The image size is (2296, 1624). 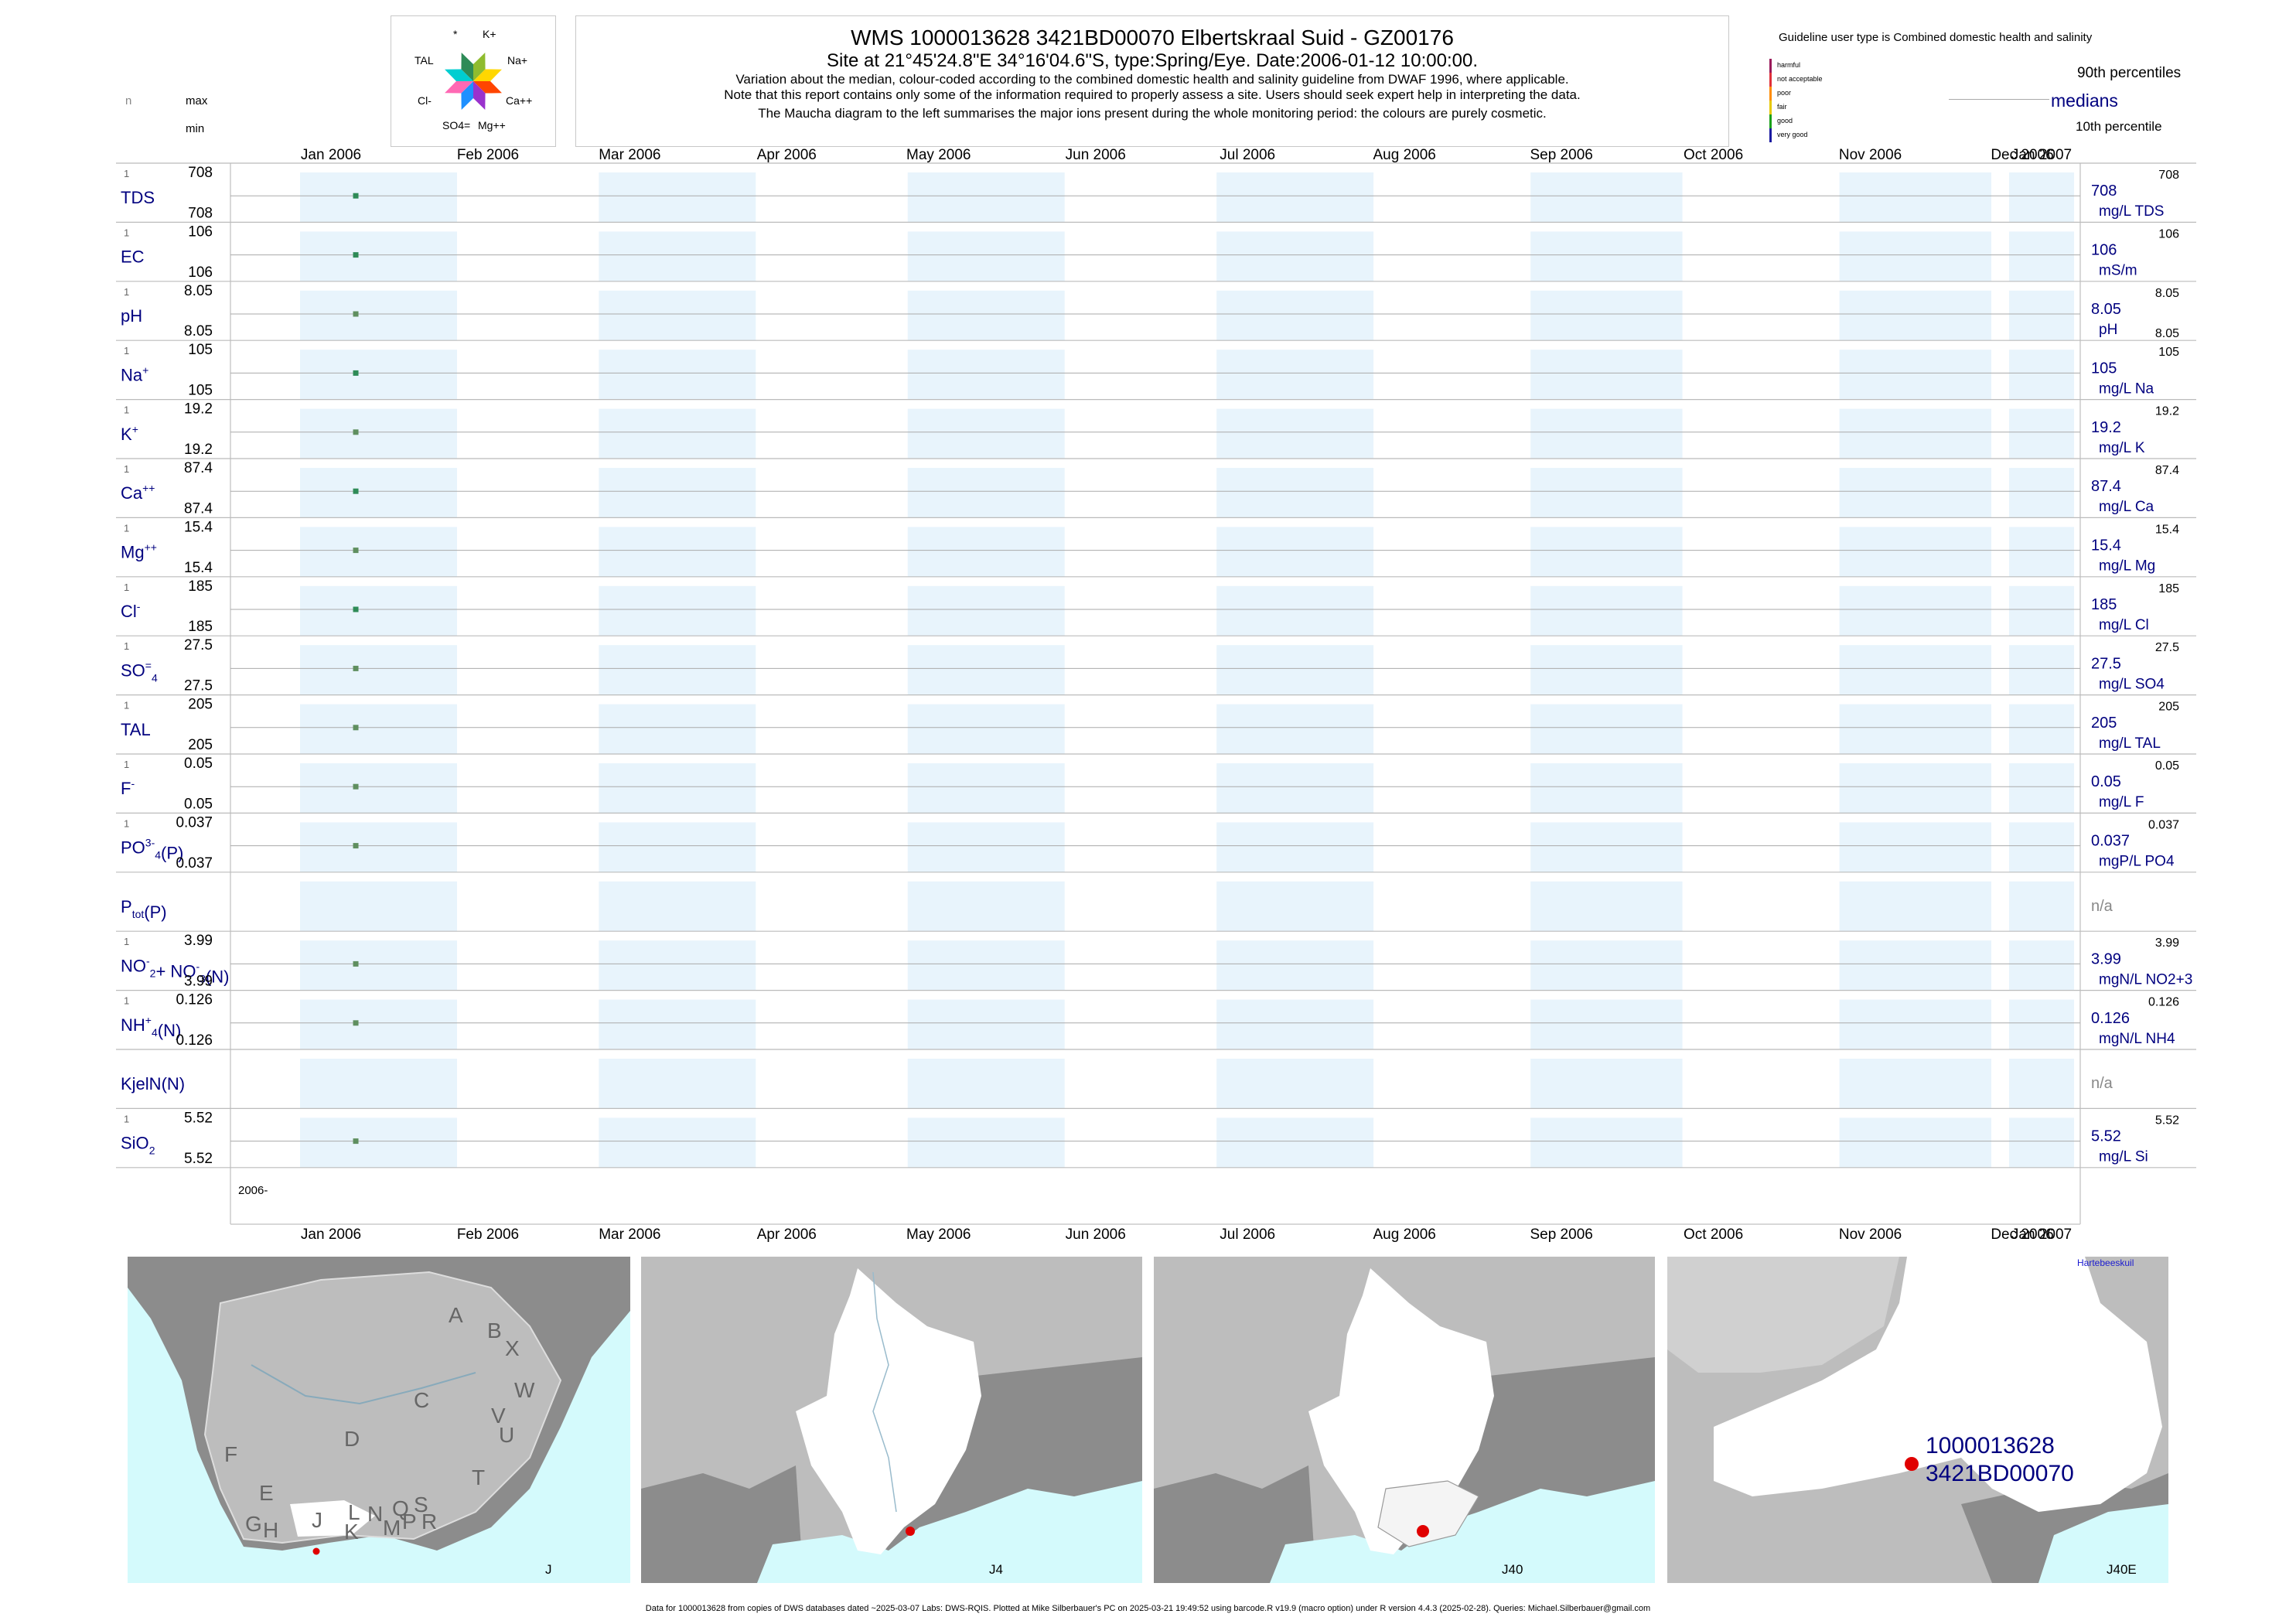 What do you see at coordinates (1423, 1531) in the screenshot?
I see `site-marker` at bounding box center [1423, 1531].